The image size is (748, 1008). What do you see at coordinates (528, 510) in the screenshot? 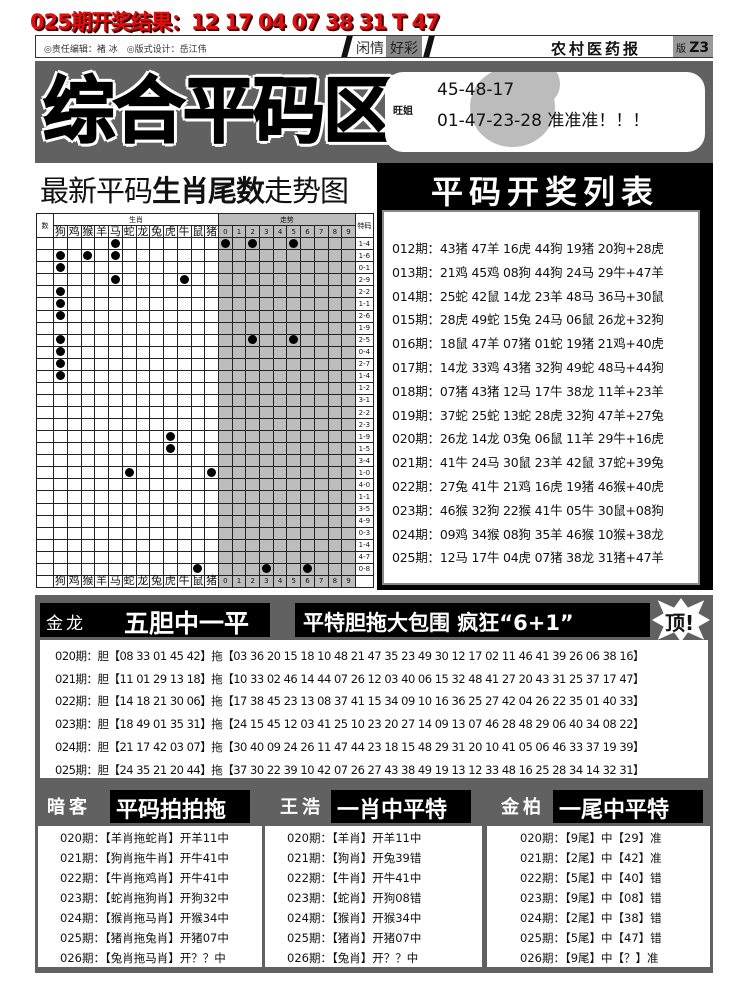
I see `draw-row: 023期：46猴 32狗 22猴 41牛 05牛 30鼠+08狗` at bounding box center [528, 510].